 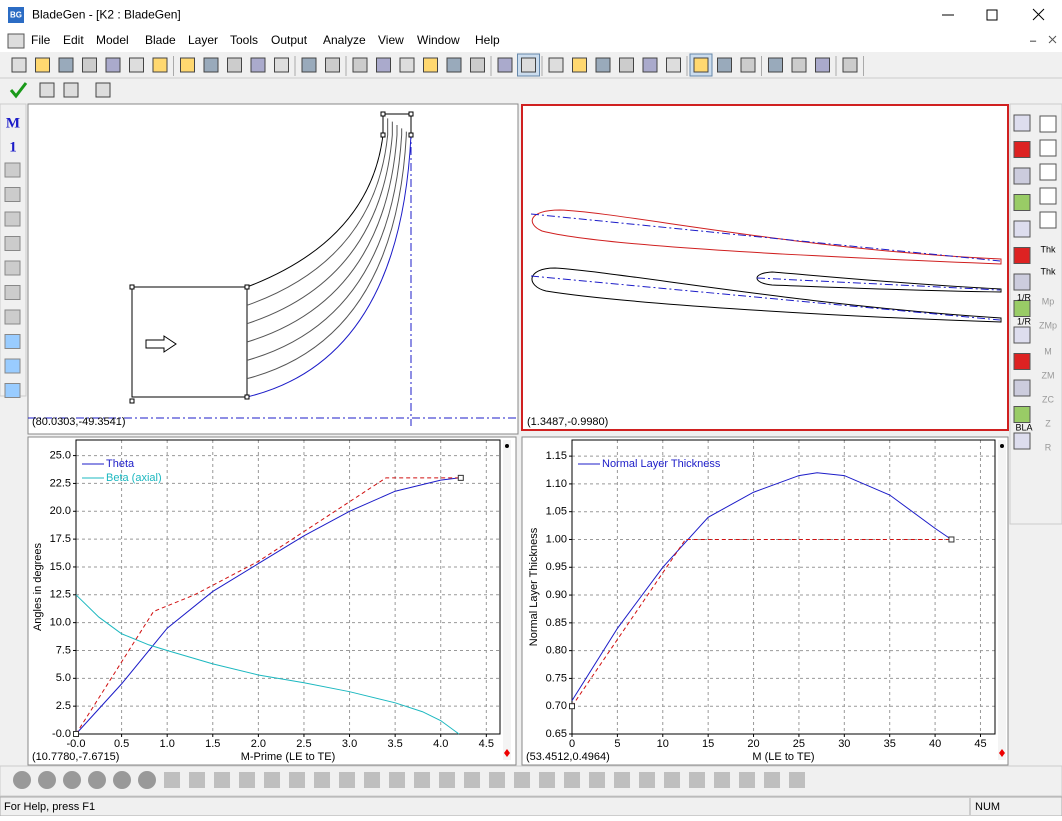 I want to click on right-tool-label: M, so click(x=1048, y=351).